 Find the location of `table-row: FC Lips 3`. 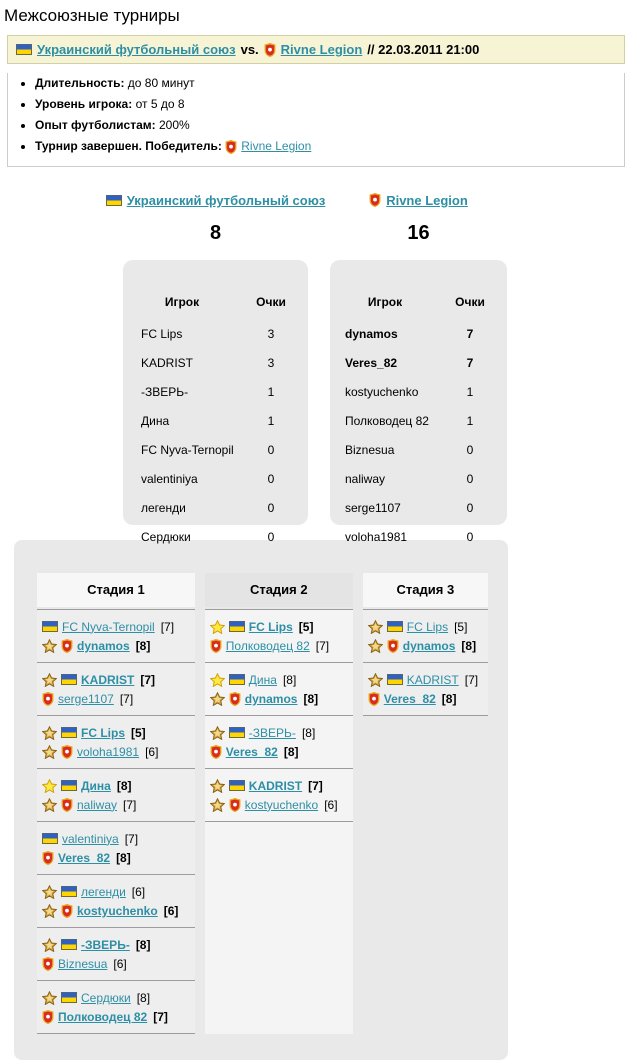

table-row: FC Lips 3 is located at coordinates (215, 333).